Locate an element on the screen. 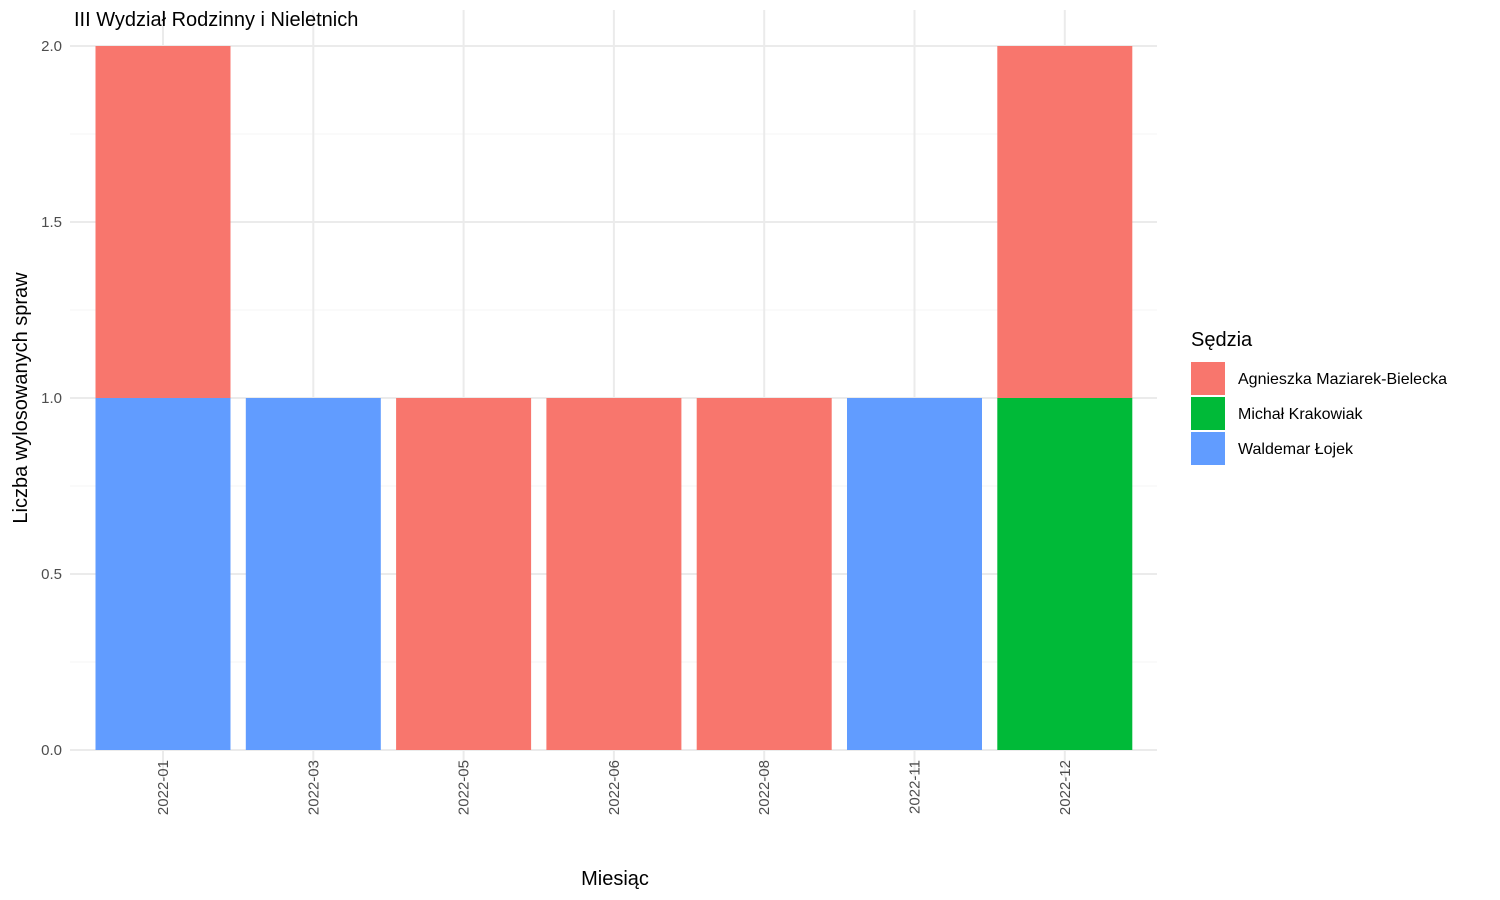  y-axis-ticks: 0.0 0.5 1.0 1.5 2.0 is located at coordinates (51, 398).